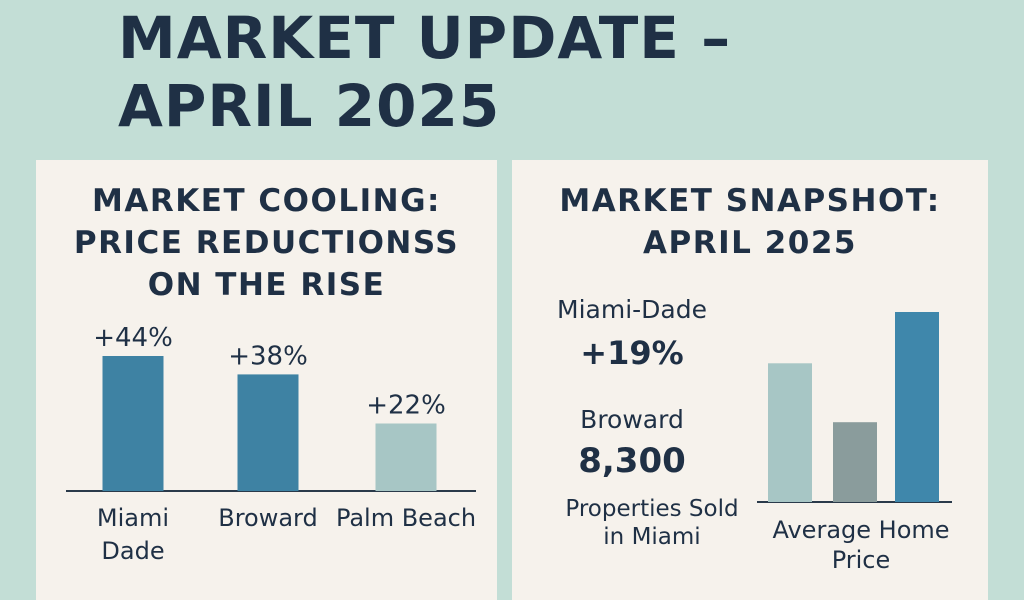  I want to click on data-label: +44%, so click(133, 338).